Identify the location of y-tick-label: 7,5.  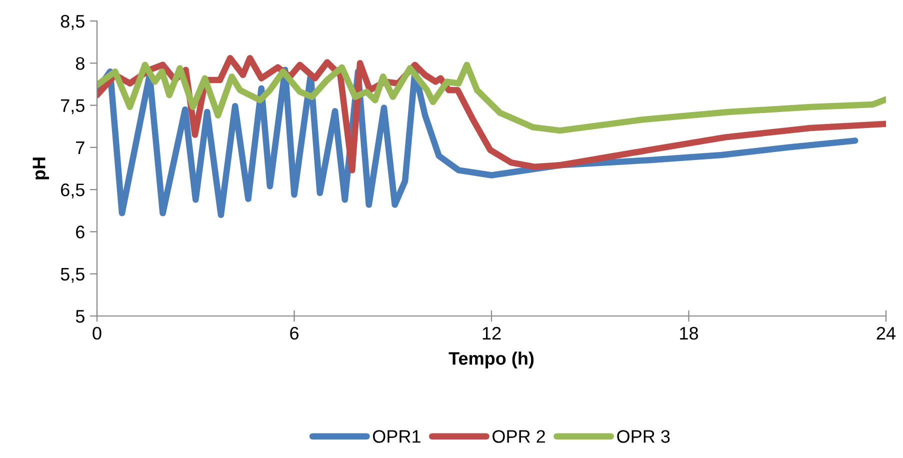
(72, 106).